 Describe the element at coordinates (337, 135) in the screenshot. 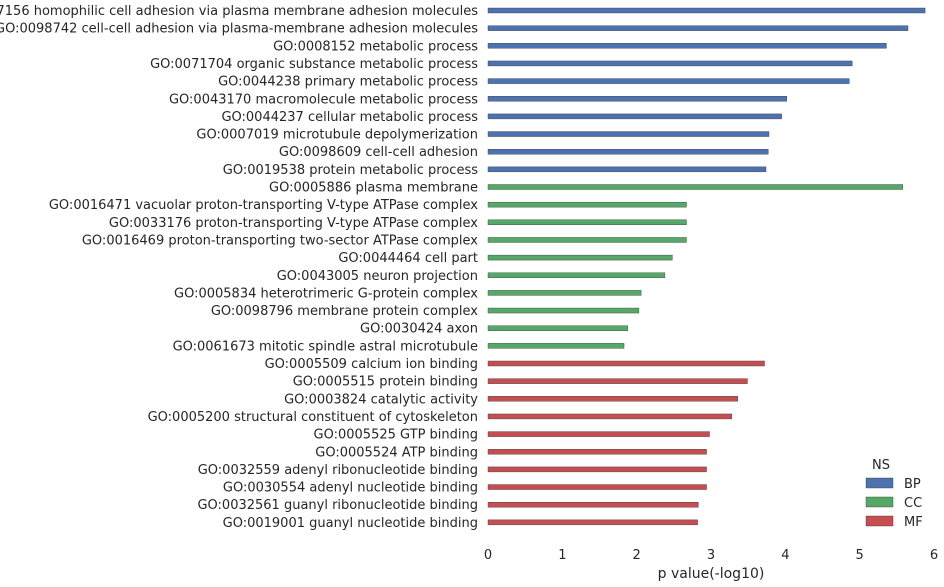

I see `y-tick-label: GO:0007019 microtubule depolymerization` at that location.